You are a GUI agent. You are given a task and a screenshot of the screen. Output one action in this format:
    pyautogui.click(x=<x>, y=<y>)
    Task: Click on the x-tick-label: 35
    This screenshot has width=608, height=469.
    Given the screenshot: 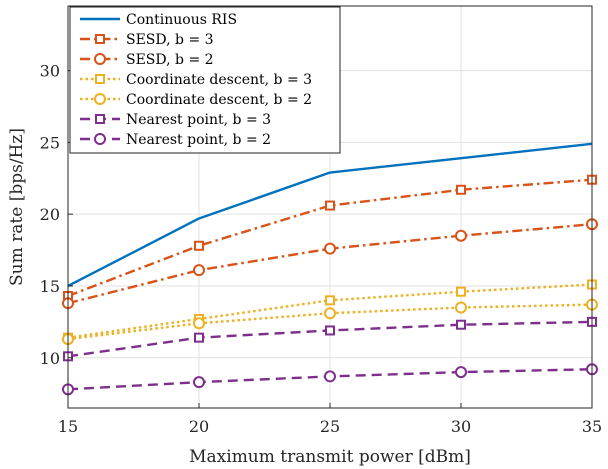 What is the action you would take?
    pyautogui.click(x=592, y=426)
    